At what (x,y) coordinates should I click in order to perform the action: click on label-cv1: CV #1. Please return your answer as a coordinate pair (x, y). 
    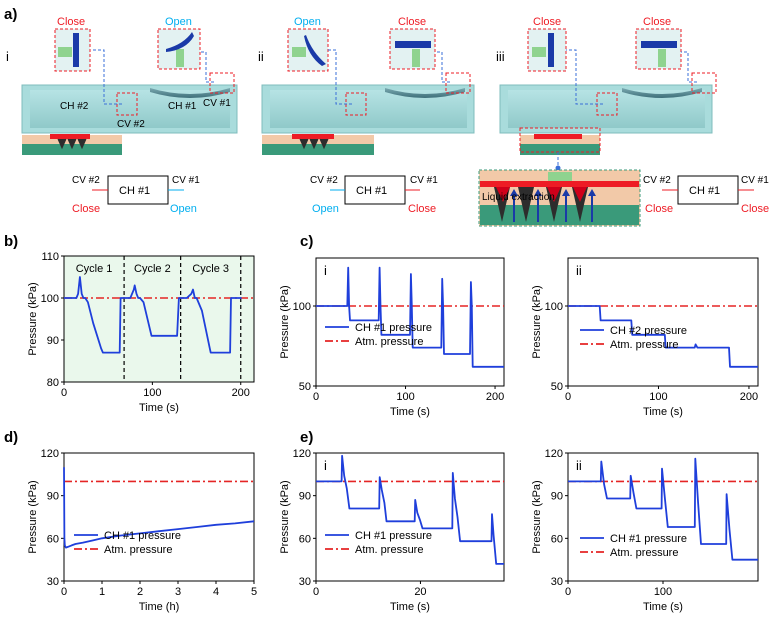
    Looking at the image, I should click on (217, 103).